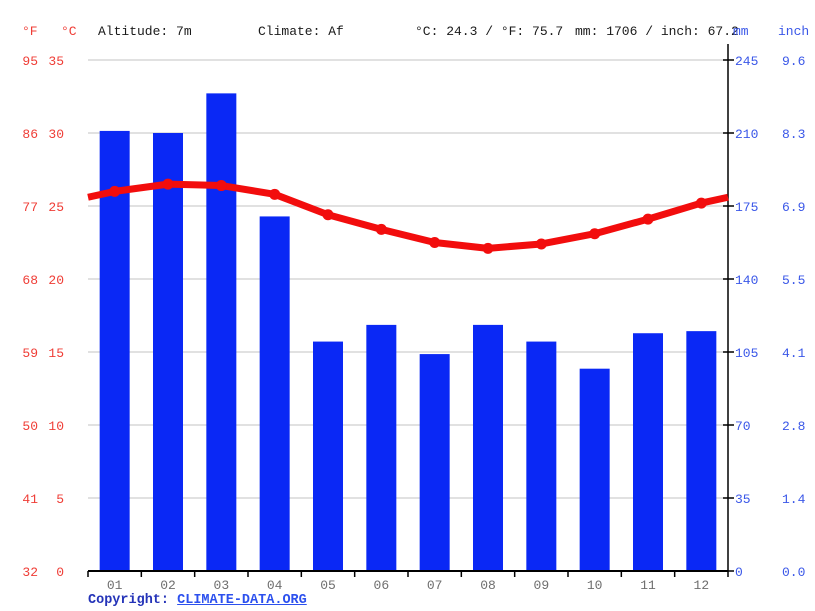 The height and width of the screenshot is (611, 815). What do you see at coordinates (595, 585) in the screenshot?
I see `month-label: 10` at bounding box center [595, 585].